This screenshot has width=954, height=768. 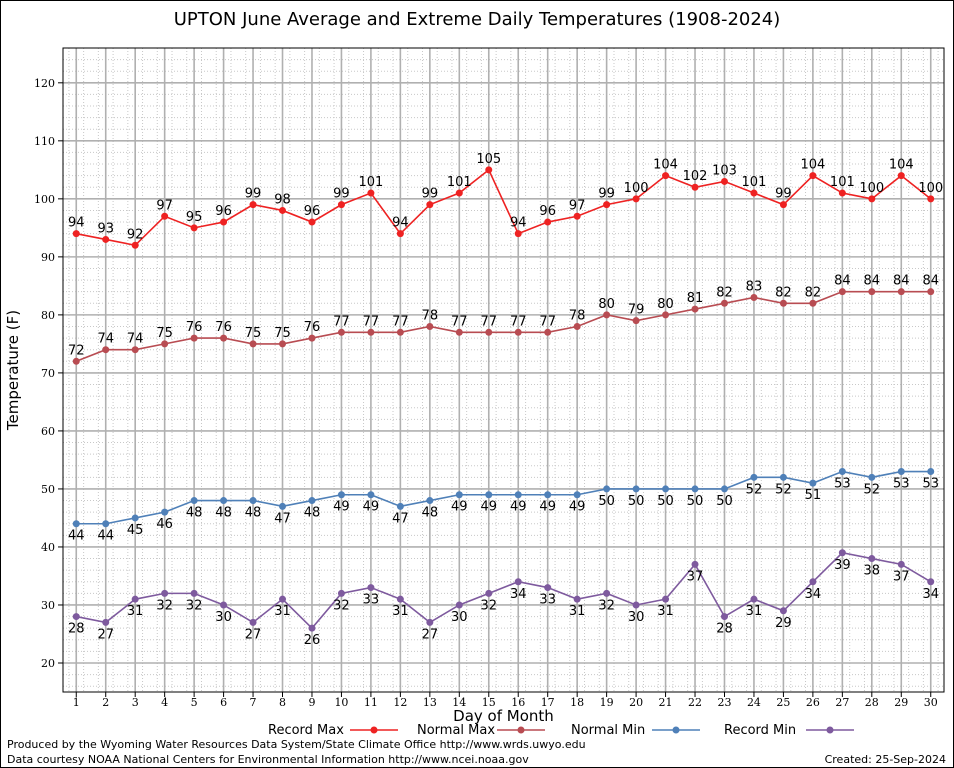 What do you see at coordinates (608, 730) in the screenshot?
I see `legend-label: Normal Min` at bounding box center [608, 730].